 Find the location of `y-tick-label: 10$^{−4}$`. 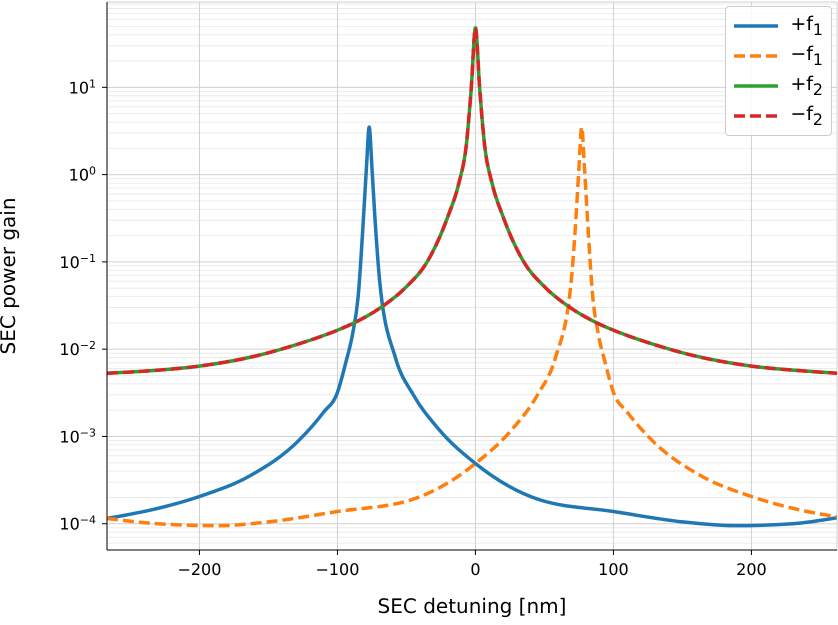

y-tick-label: 10$^{−4}$ is located at coordinates (77, 523).